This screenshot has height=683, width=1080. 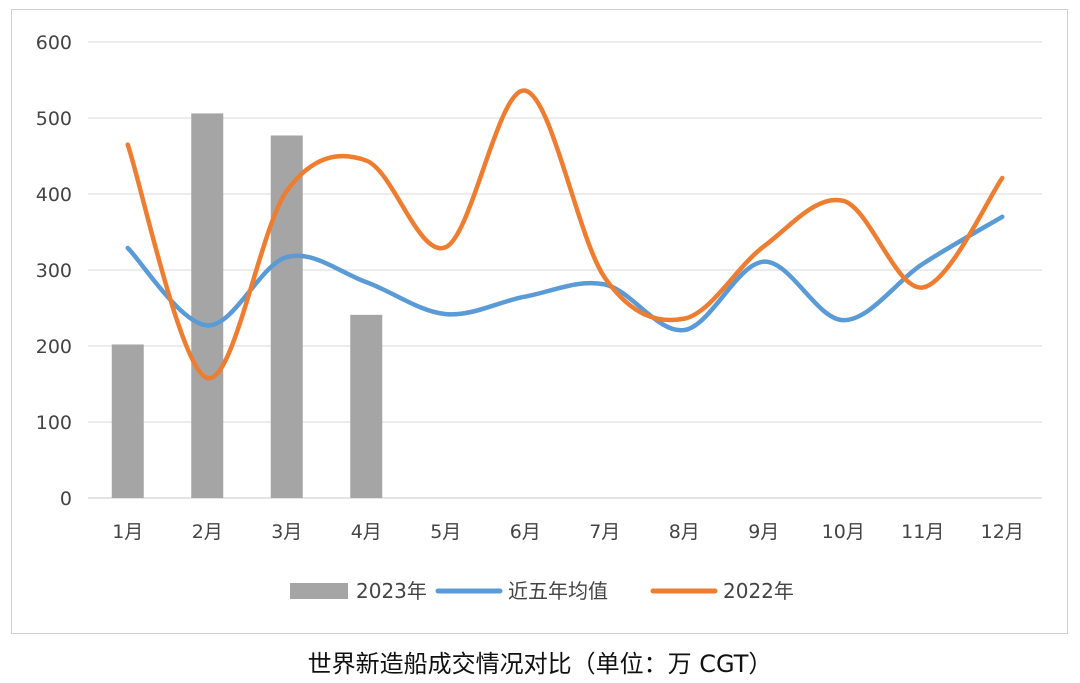 I want to click on x-tick-label: 8月, so click(x=684, y=532).